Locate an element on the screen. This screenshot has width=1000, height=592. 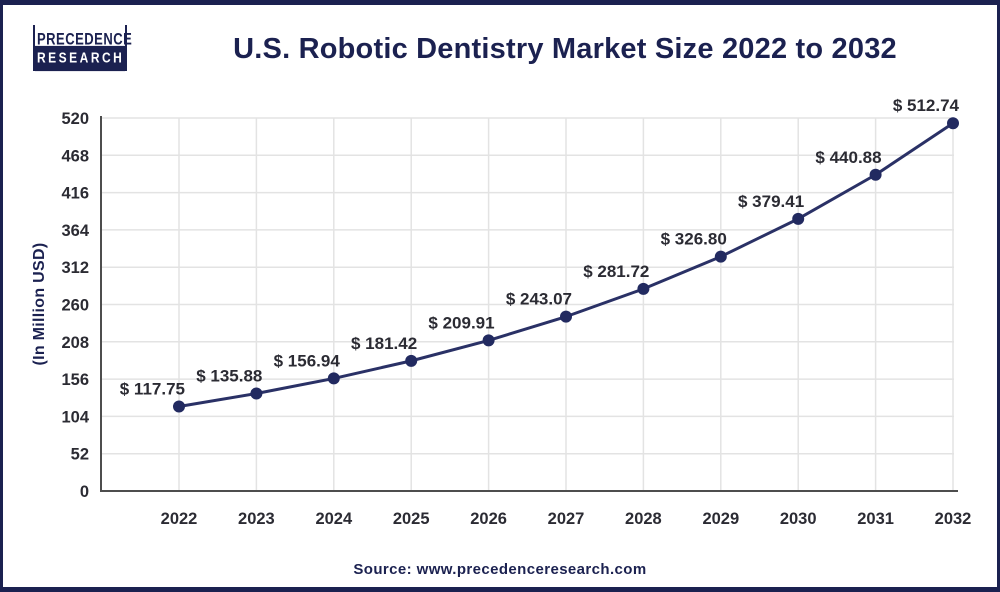
x-tick-label: 2027 is located at coordinates (566, 519).